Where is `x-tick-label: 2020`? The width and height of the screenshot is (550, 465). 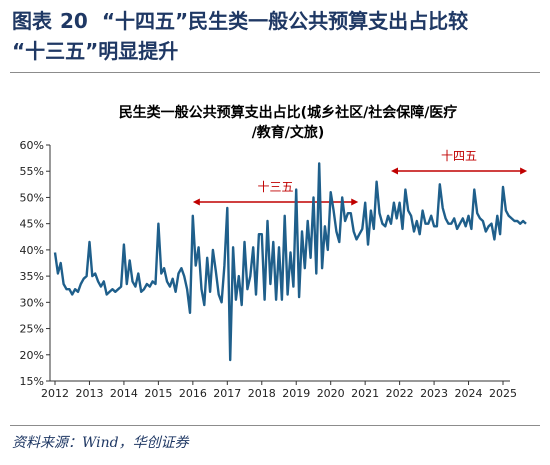
x-tick-label: 2020 is located at coordinates (331, 393).